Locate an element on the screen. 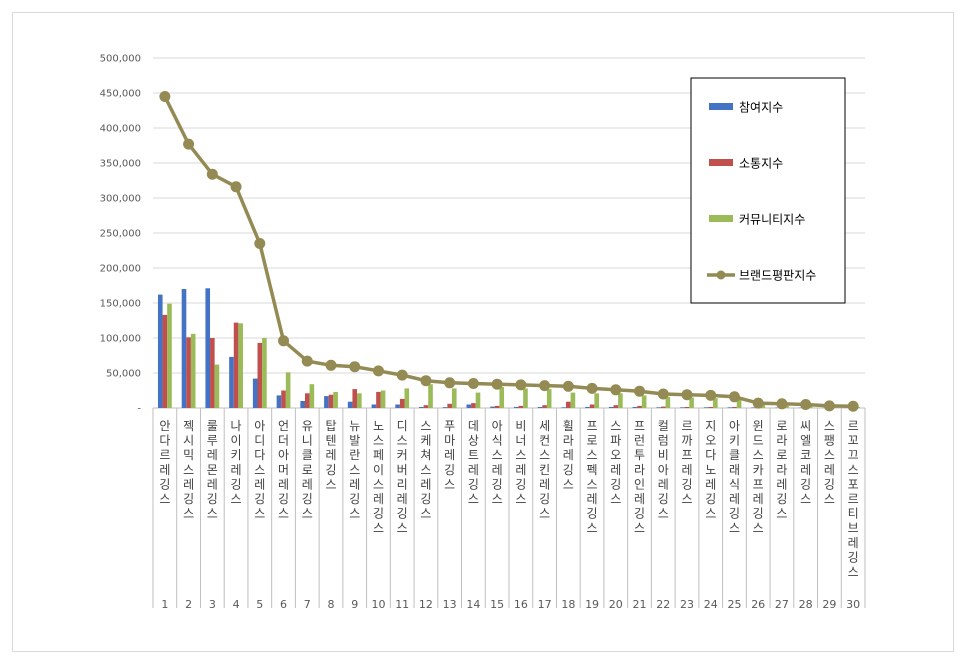 This screenshot has width=966, height=664. bar-참여지수-2 is located at coordinates (184, 348).